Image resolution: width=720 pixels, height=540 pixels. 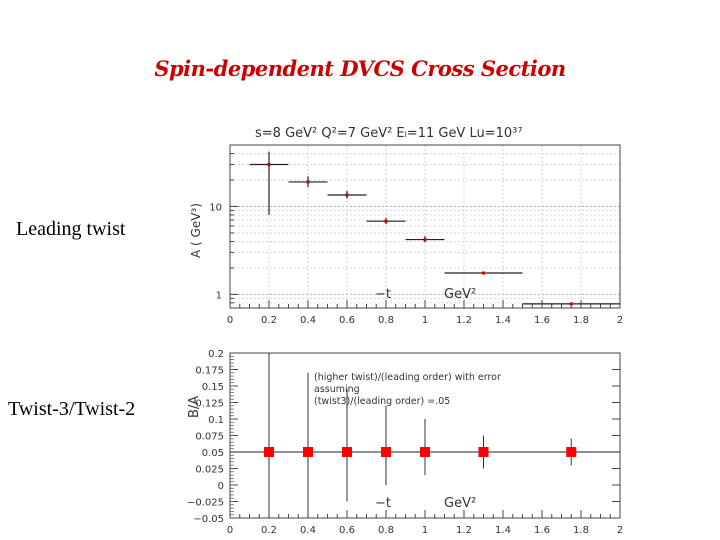 What do you see at coordinates (219, 295) in the screenshot?
I see `y-tick-label: 1` at bounding box center [219, 295].